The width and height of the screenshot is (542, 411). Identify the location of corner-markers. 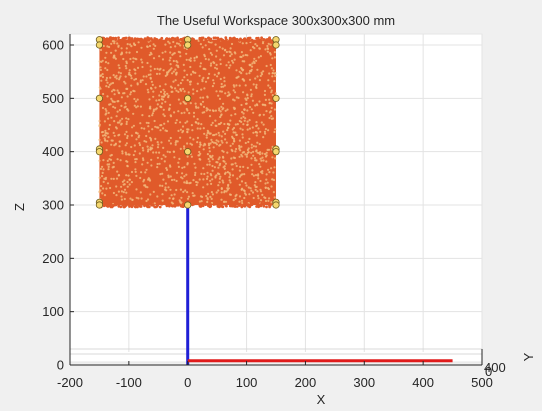
(187, 122).